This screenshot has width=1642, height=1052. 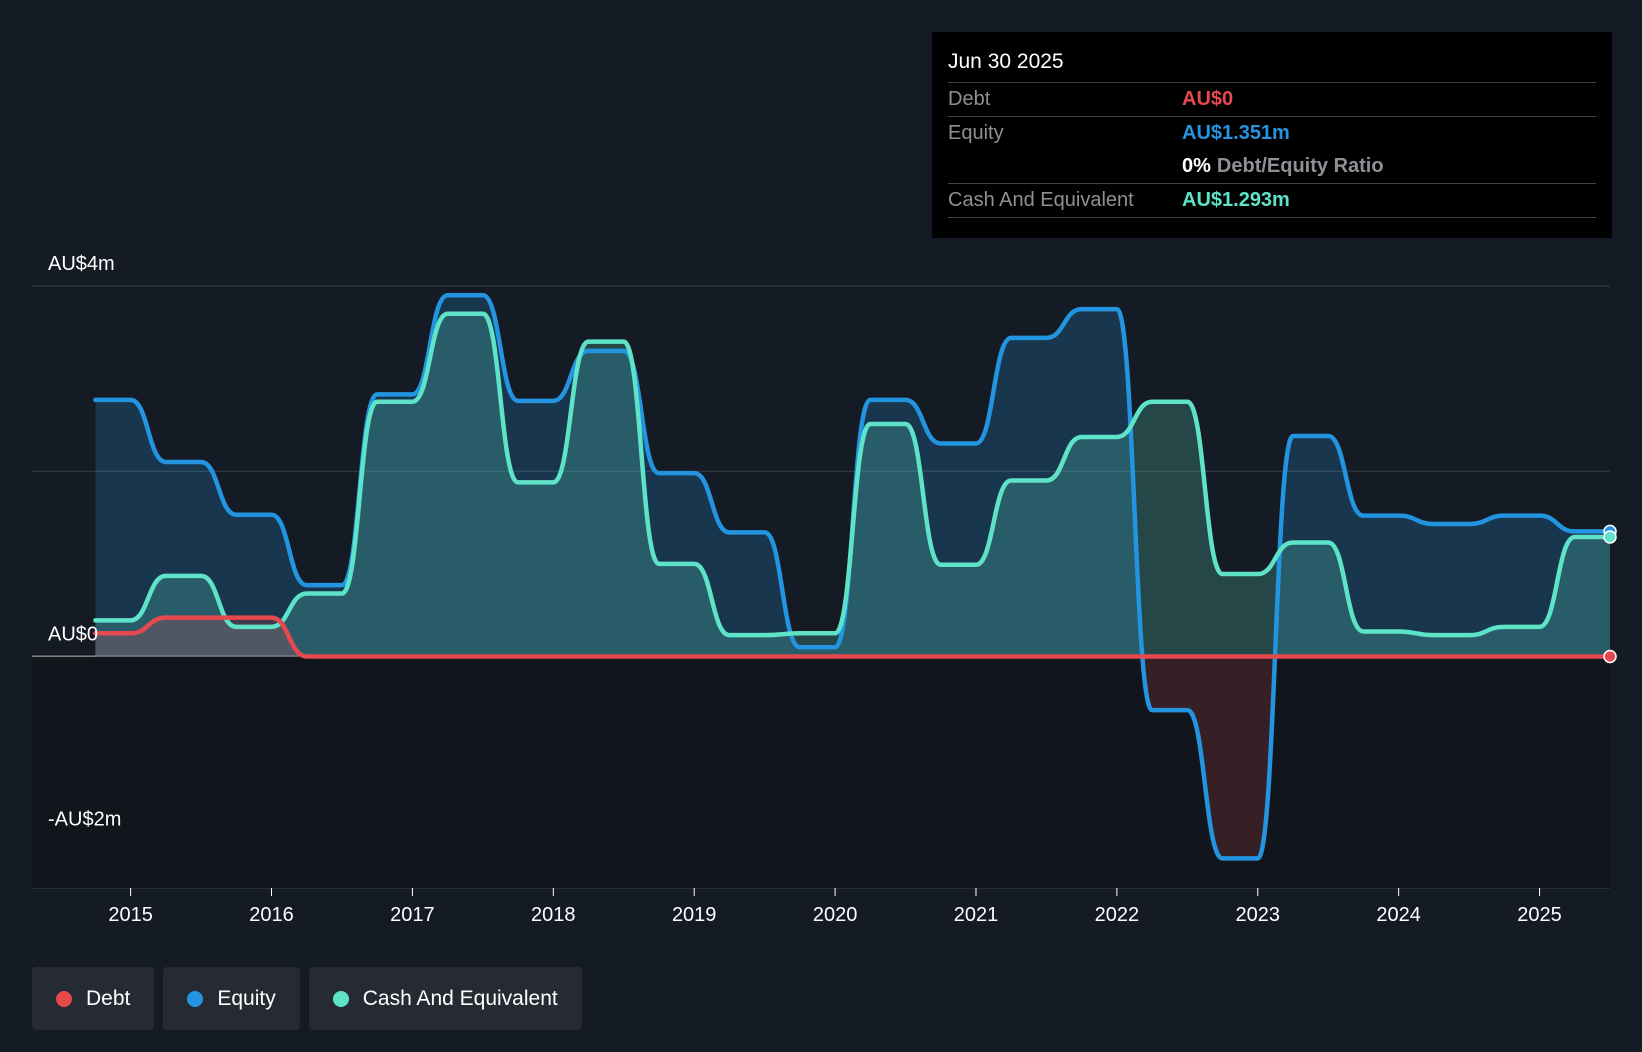 What do you see at coordinates (1236, 200) in the screenshot?
I see `tooltip-cash-value: AU$1.293m` at bounding box center [1236, 200].